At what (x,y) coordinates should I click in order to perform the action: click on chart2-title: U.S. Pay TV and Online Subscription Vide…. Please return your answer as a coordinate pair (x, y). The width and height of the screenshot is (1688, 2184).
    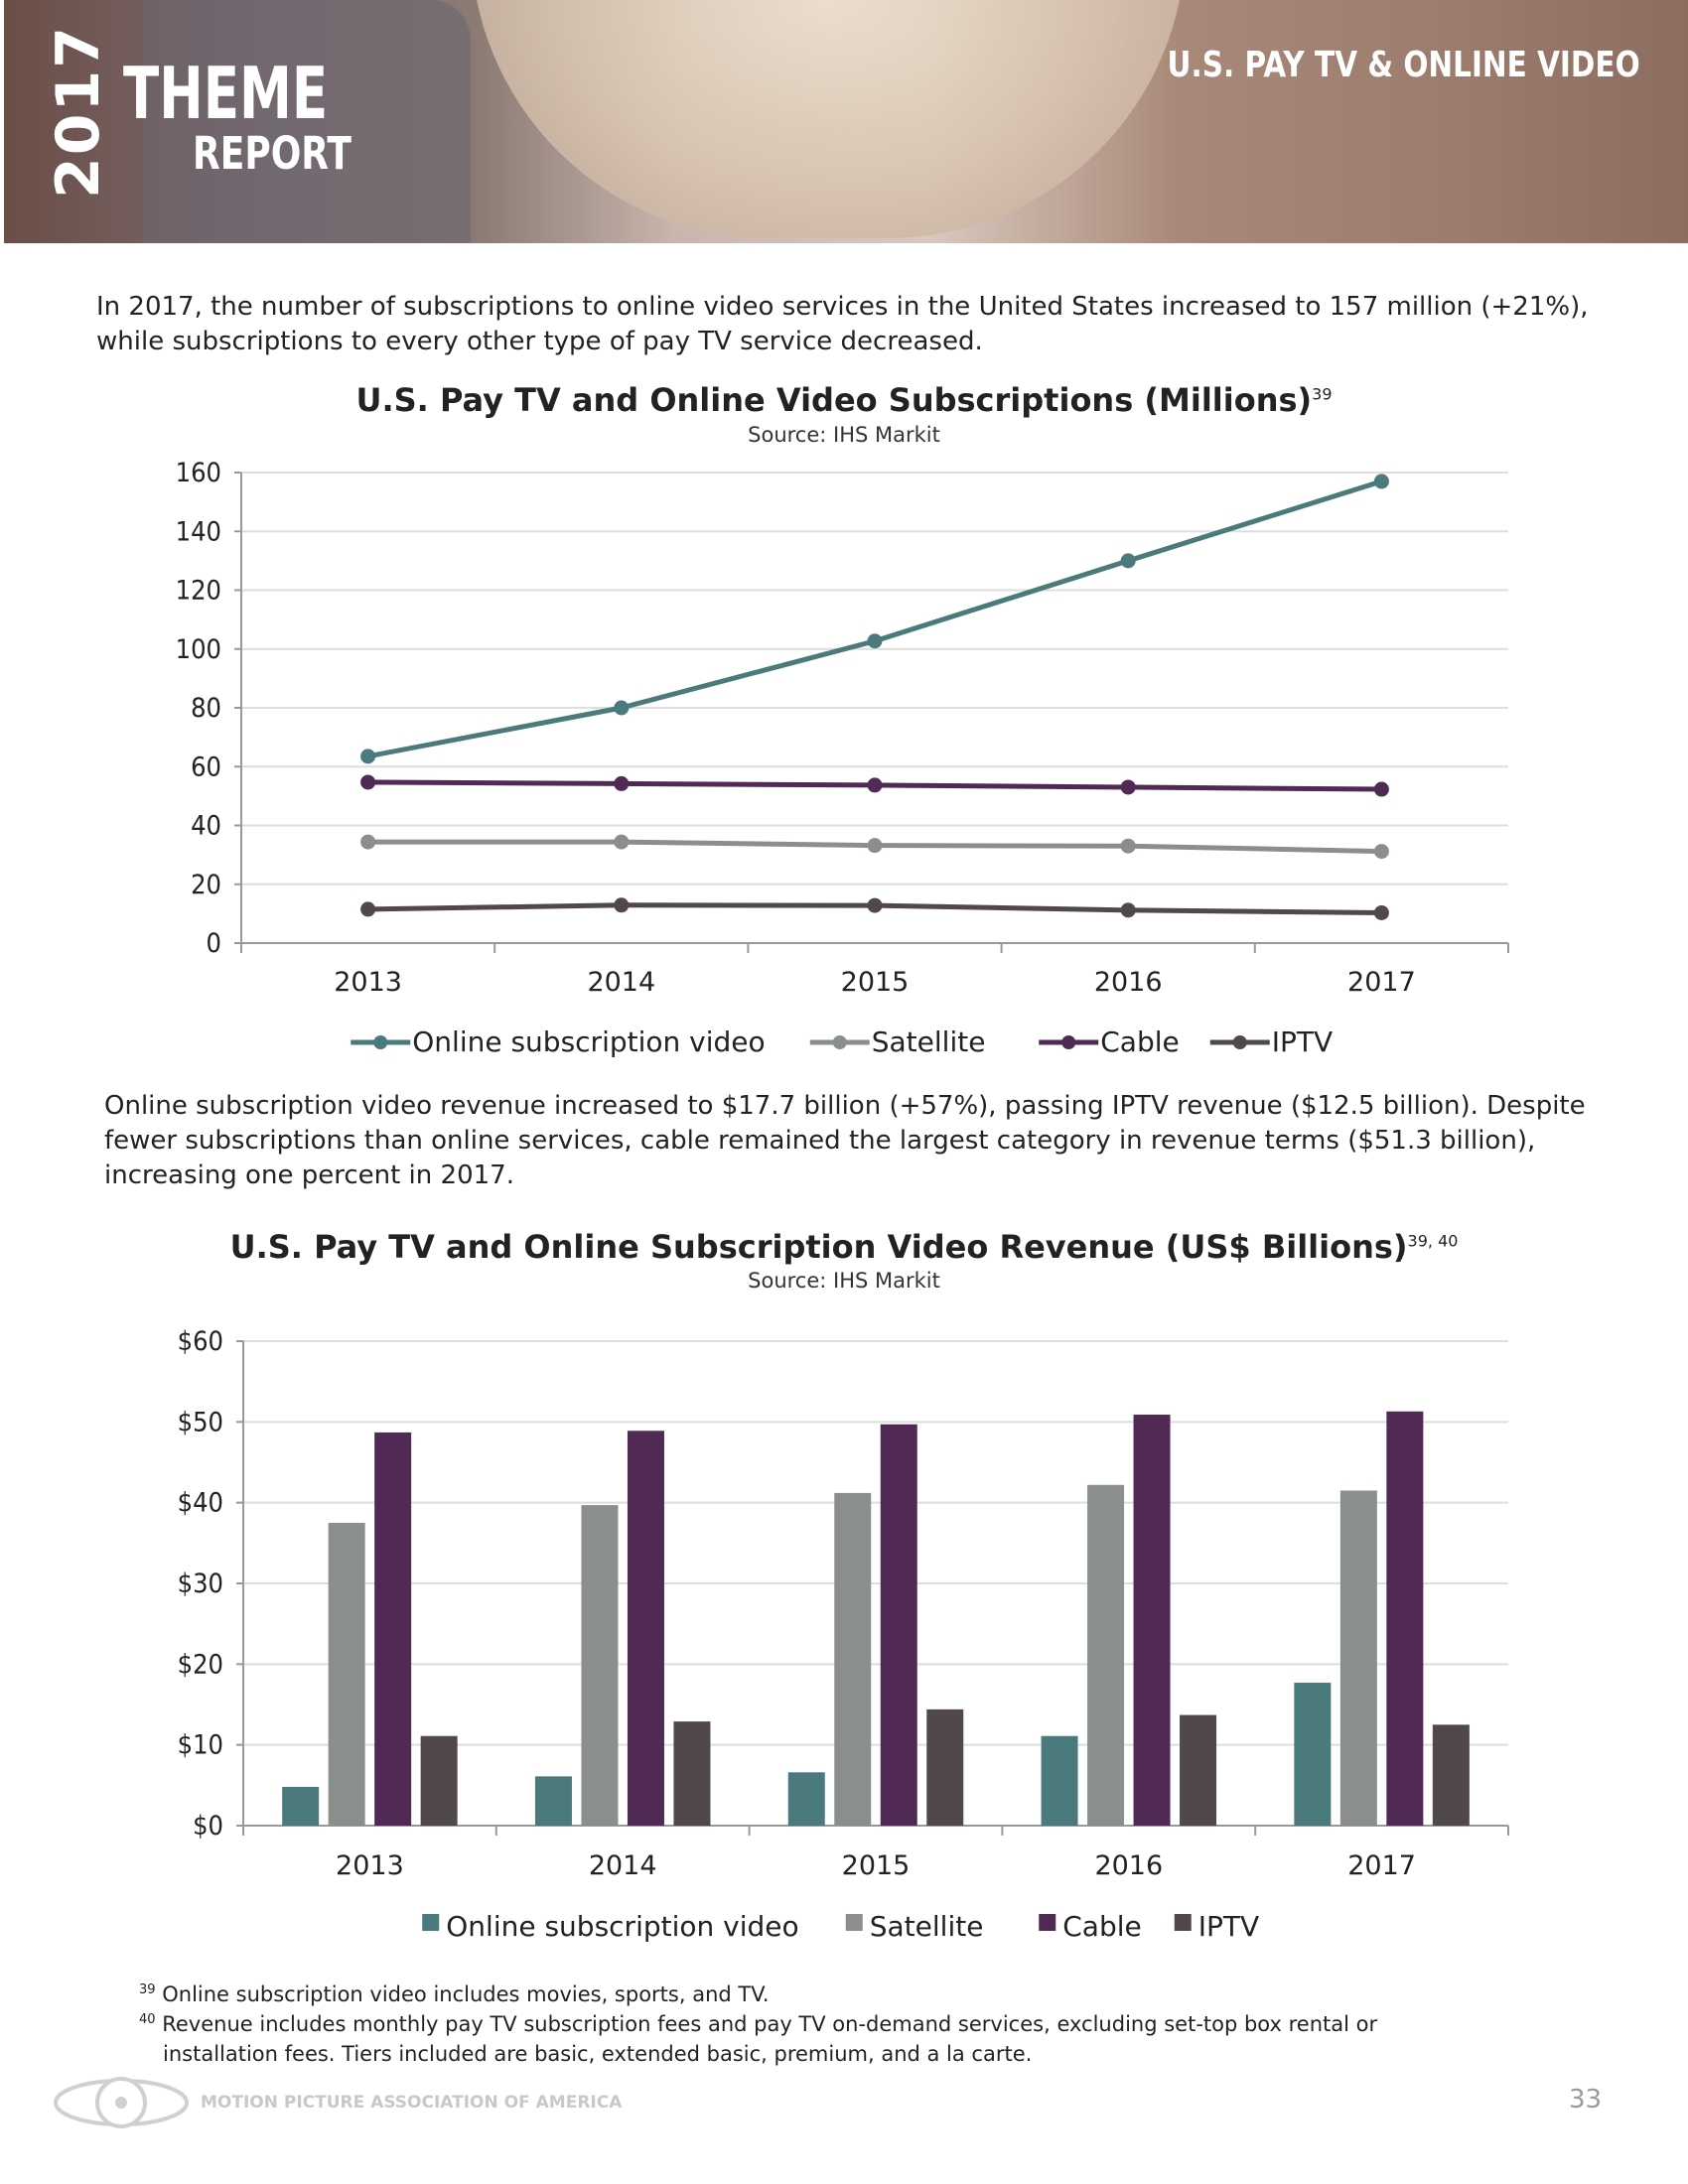
    Looking at the image, I should click on (844, 1247).